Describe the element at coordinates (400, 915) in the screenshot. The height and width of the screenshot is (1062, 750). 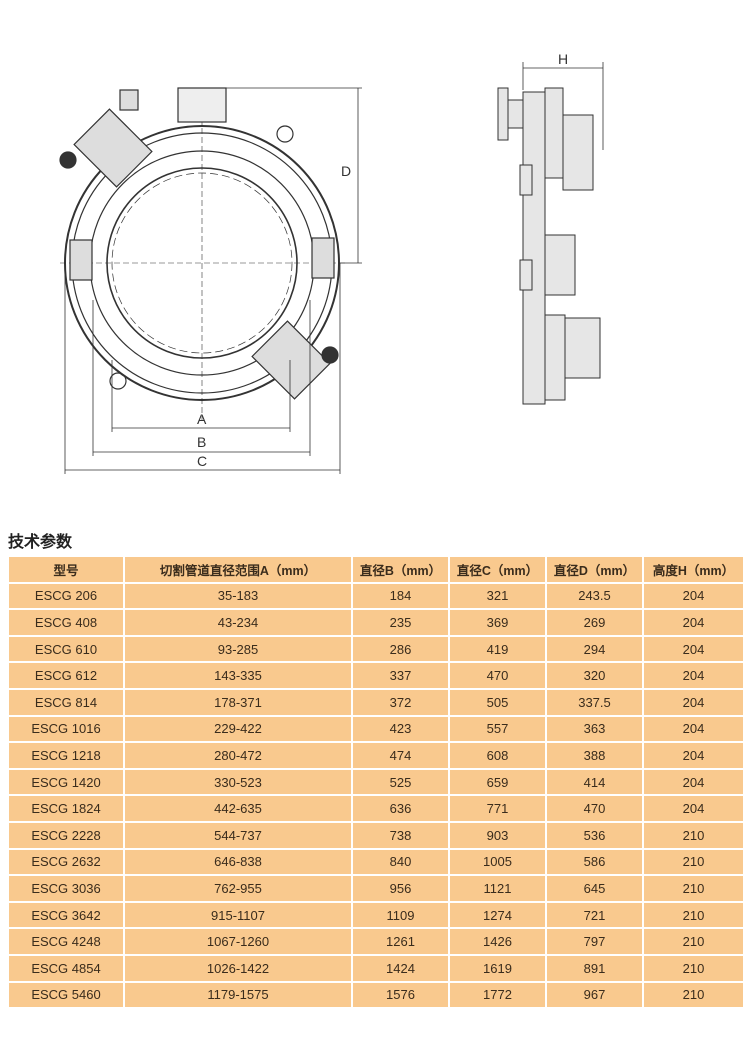
I see `table-cell: 1109` at that location.